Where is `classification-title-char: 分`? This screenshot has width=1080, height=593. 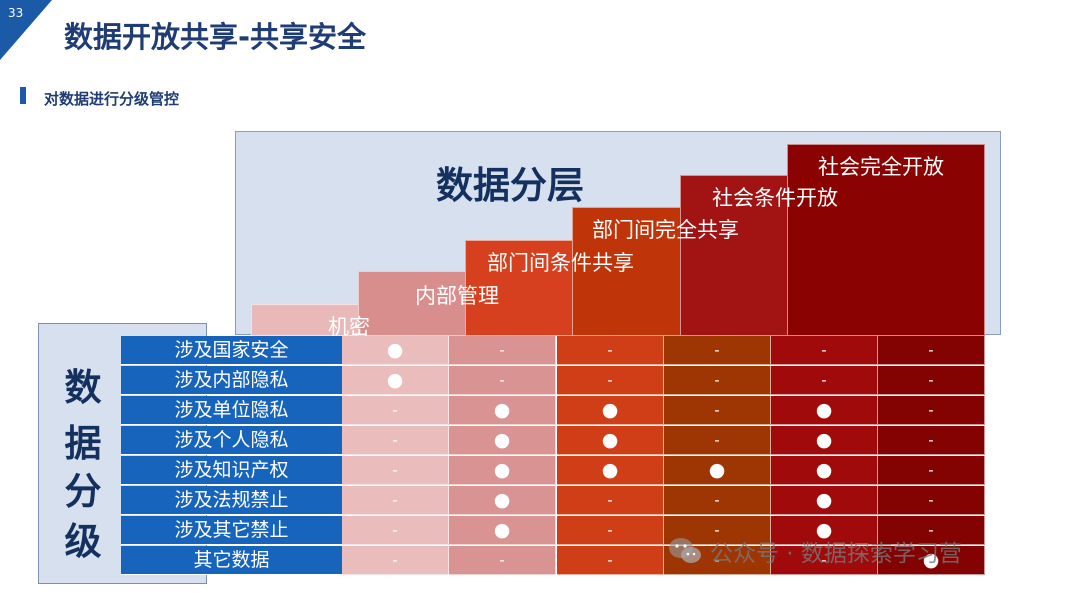
classification-title-char: 分 is located at coordinates (83, 491).